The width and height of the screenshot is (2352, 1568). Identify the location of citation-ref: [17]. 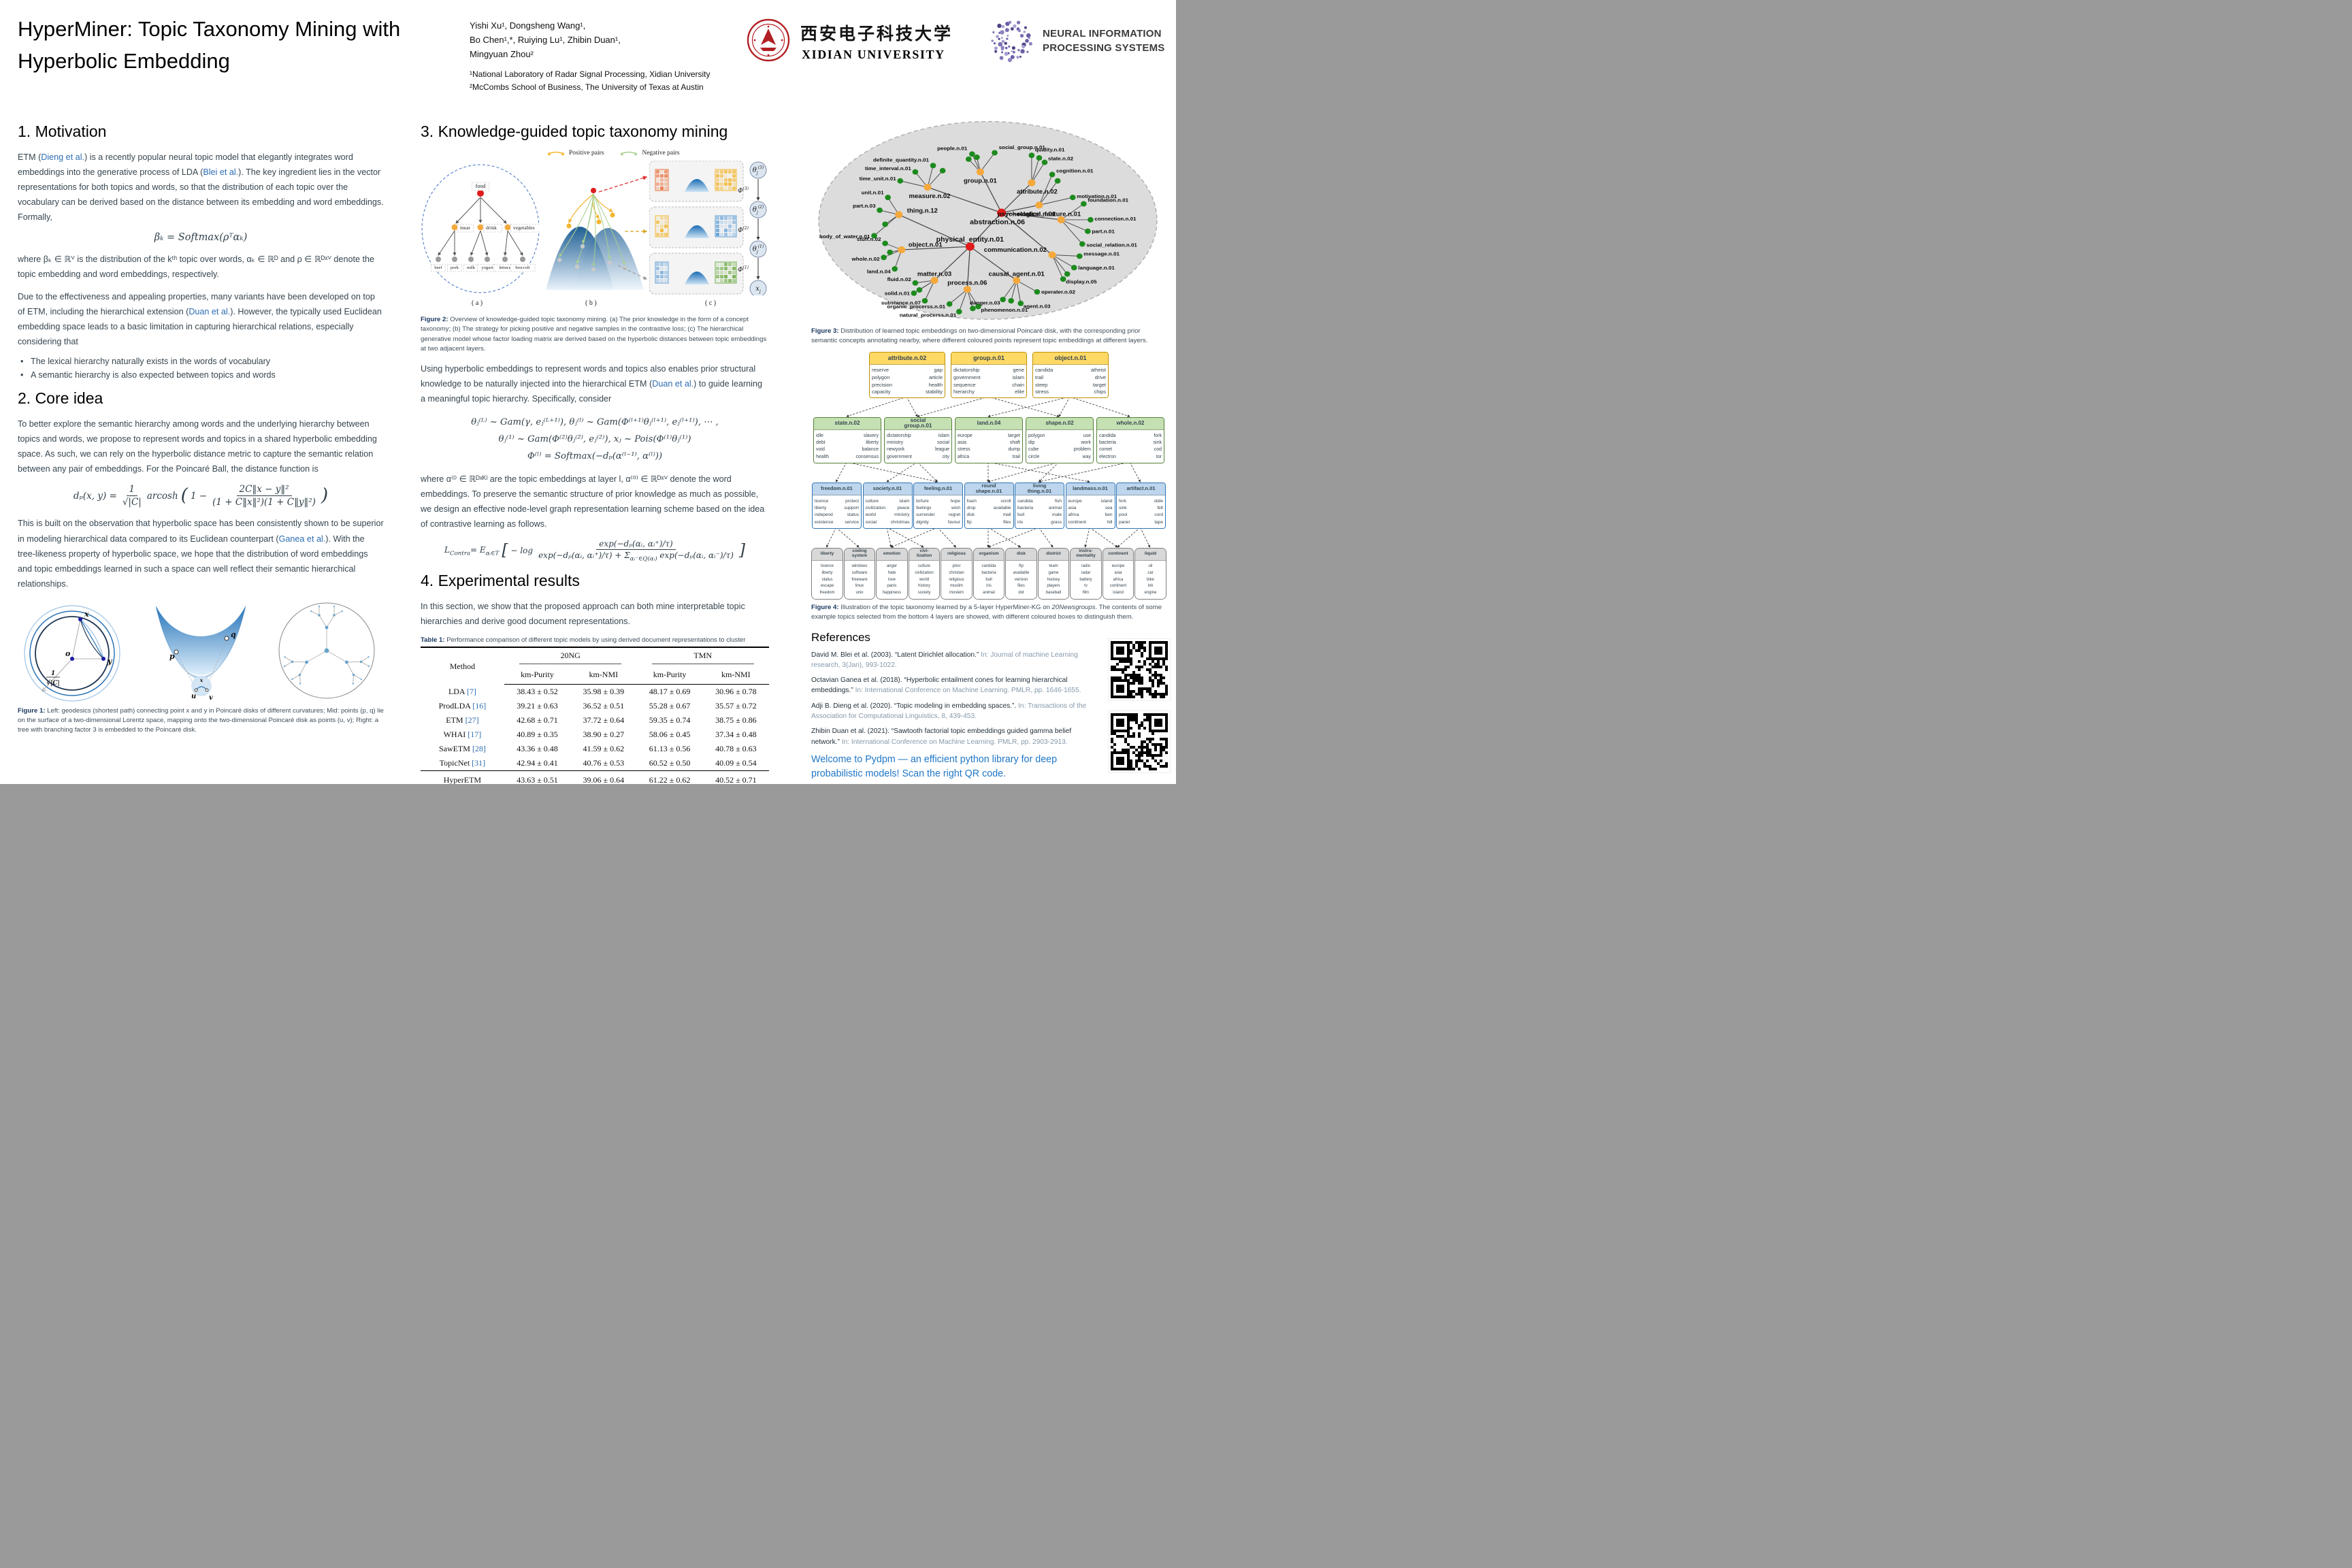
(475, 735).